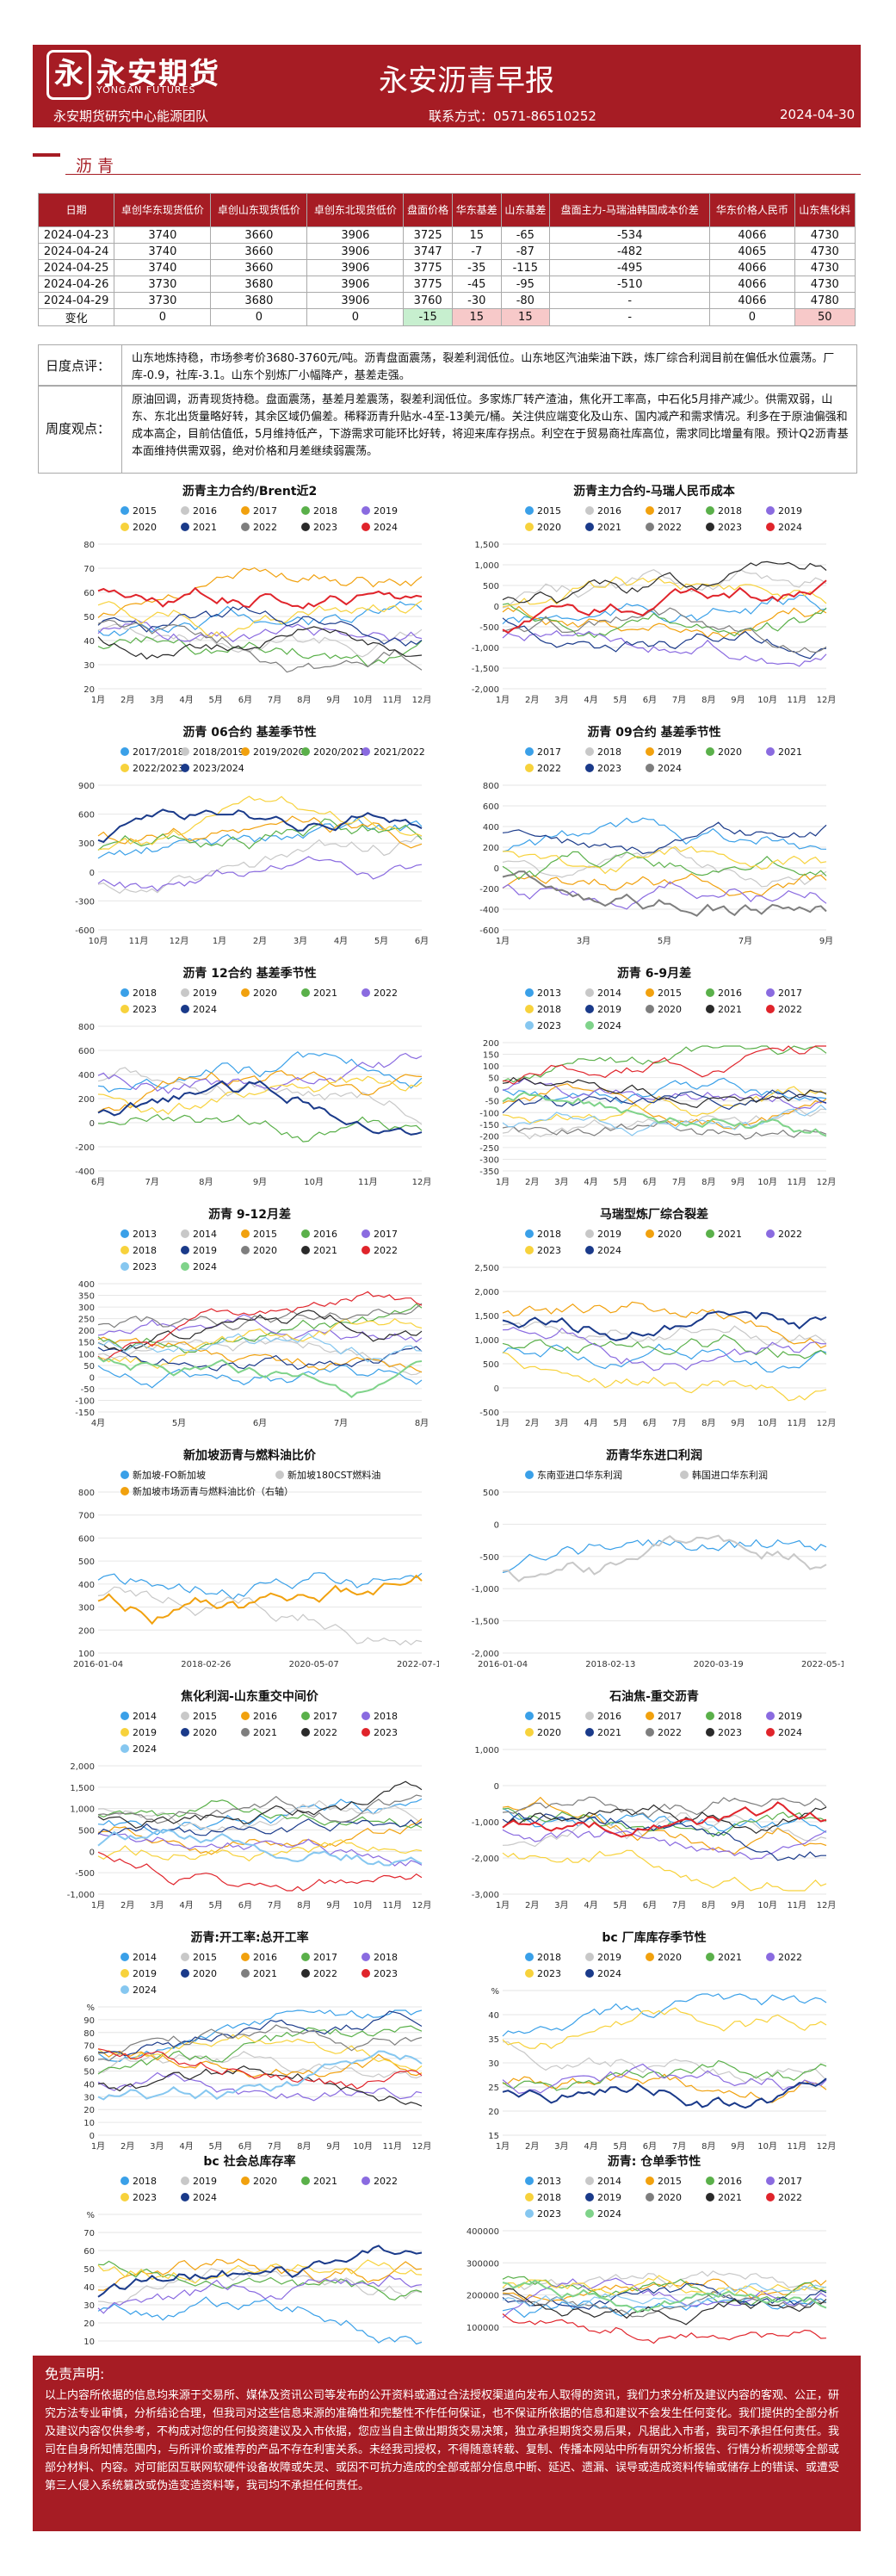 This screenshot has width=896, height=2576. What do you see at coordinates (82, 1767) in the screenshot?
I see `y-tick-label: 2,000` at bounding box center [82, 1767].